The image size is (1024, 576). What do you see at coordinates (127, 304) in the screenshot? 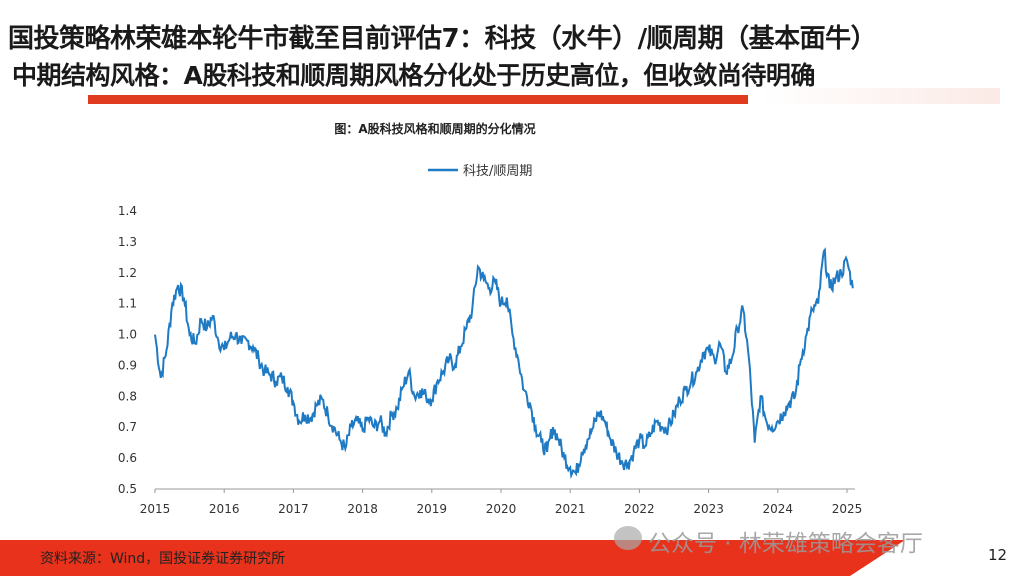
I see `y-tick-label: 1.1` at bounding box center [127, 304].